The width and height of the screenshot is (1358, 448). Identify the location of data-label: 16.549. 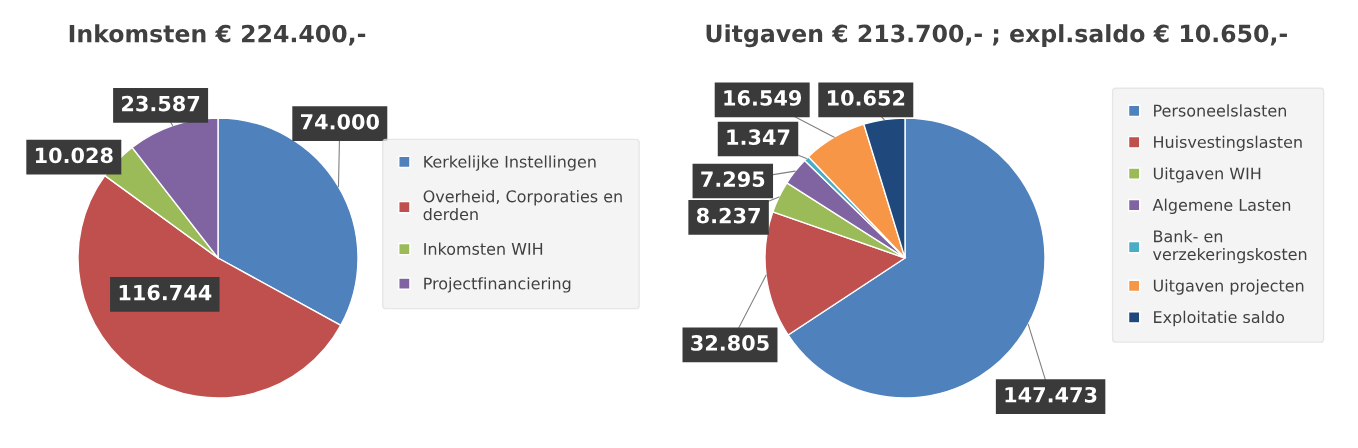
(763, 98).